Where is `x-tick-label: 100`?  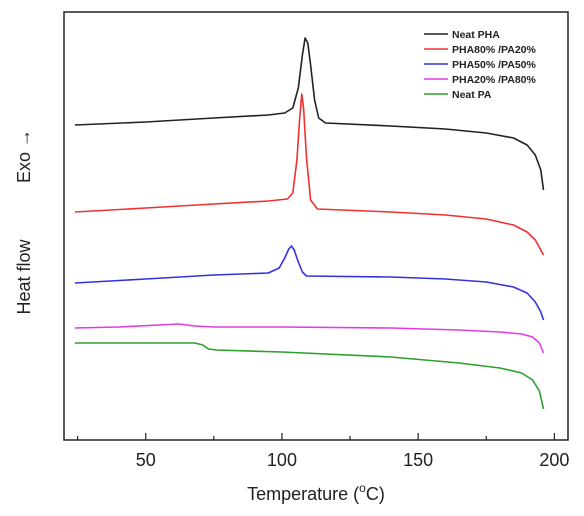 x-tick-label: 100 is located at coordinates (282, 460).